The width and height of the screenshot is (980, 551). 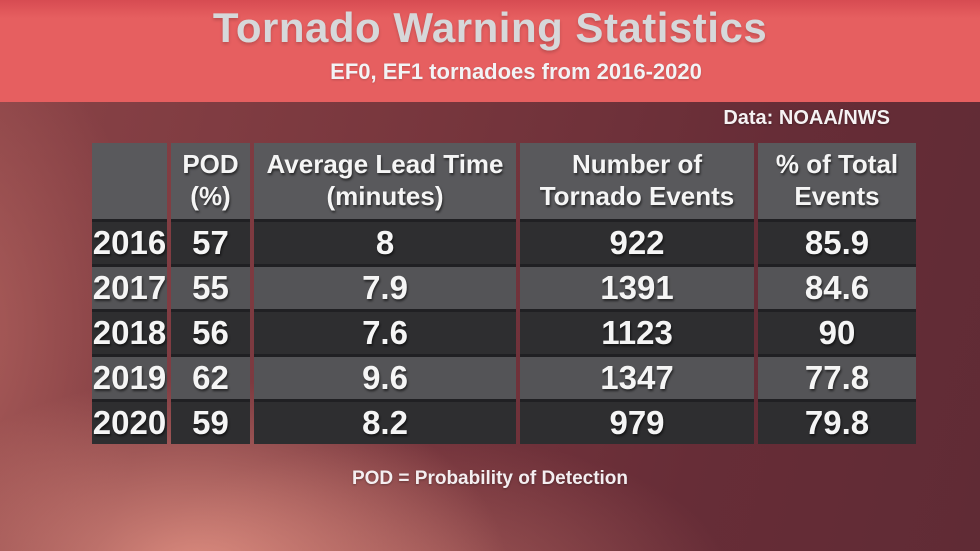 What do you see at coordinates (637, 331) in the screenshot?
I see `cell-2018-events: 1123` at bounding box center [637, 331].